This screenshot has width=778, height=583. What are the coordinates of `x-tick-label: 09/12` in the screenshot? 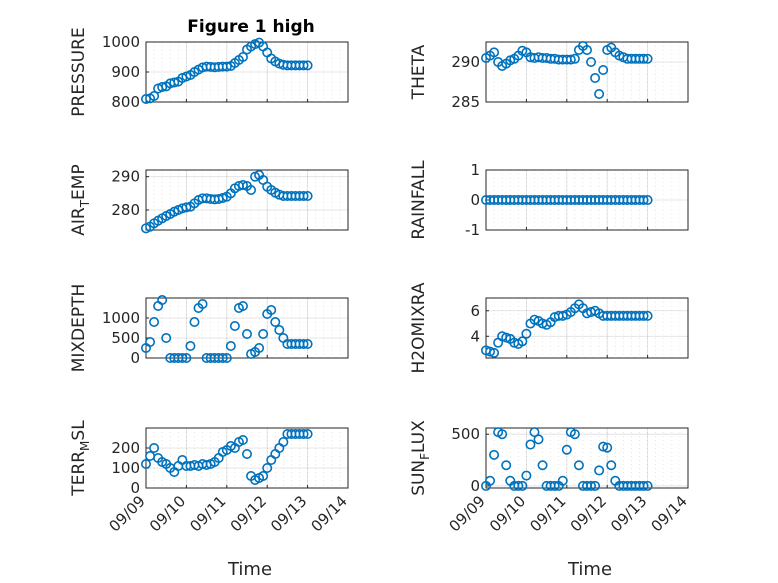 It's located at (248, 513).